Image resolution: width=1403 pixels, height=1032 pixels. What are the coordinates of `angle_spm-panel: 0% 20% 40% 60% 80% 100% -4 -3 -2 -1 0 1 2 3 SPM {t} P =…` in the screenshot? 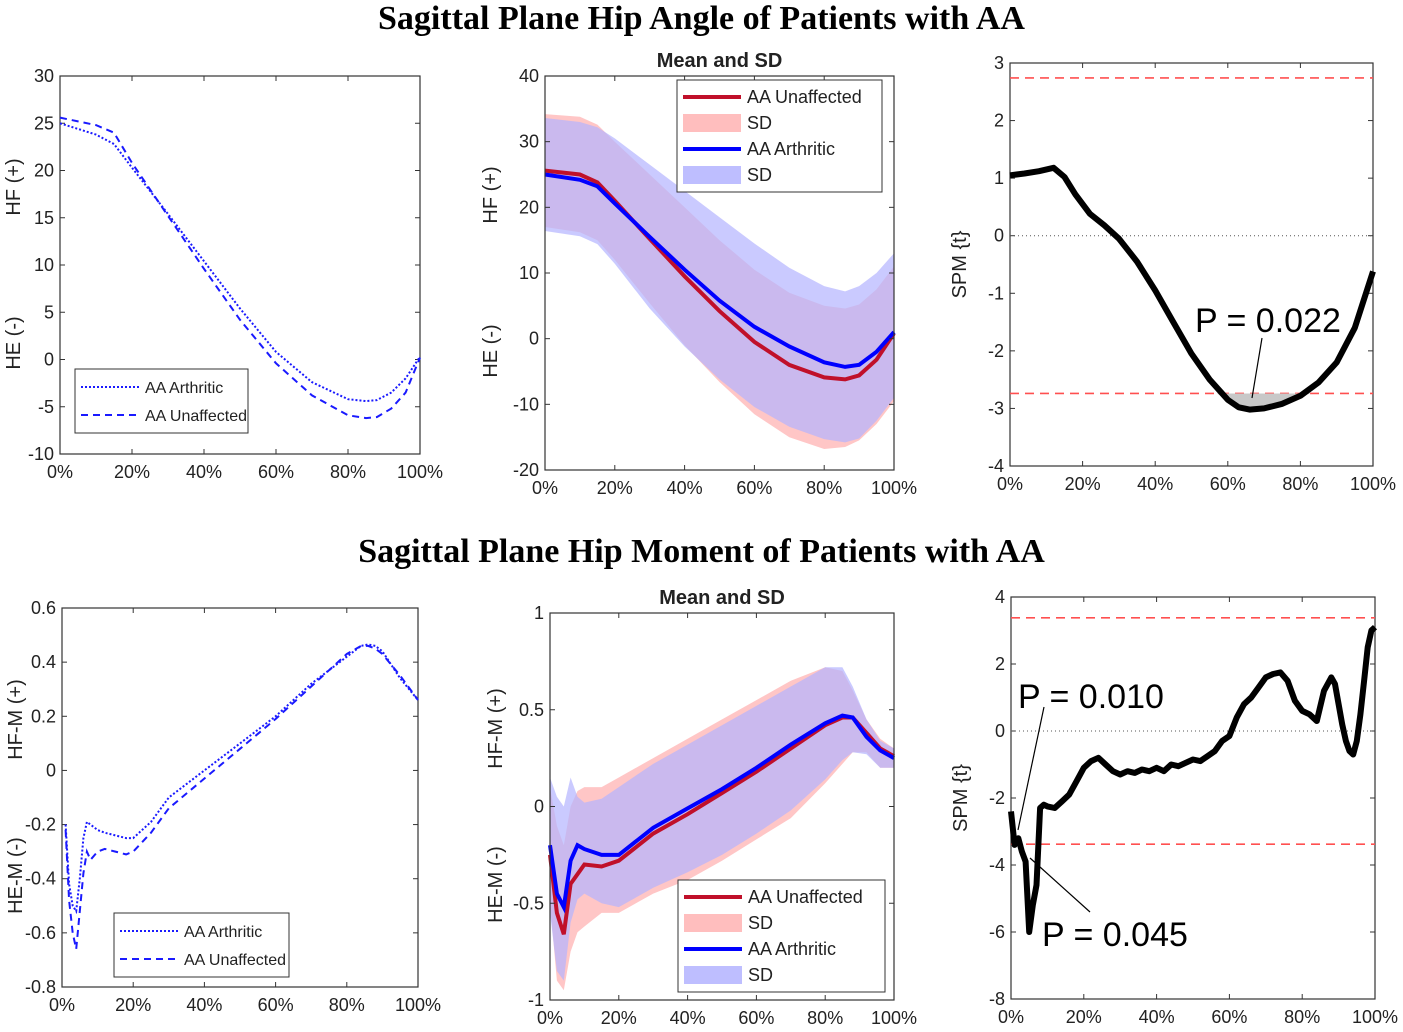 It's located at (1172, 273).